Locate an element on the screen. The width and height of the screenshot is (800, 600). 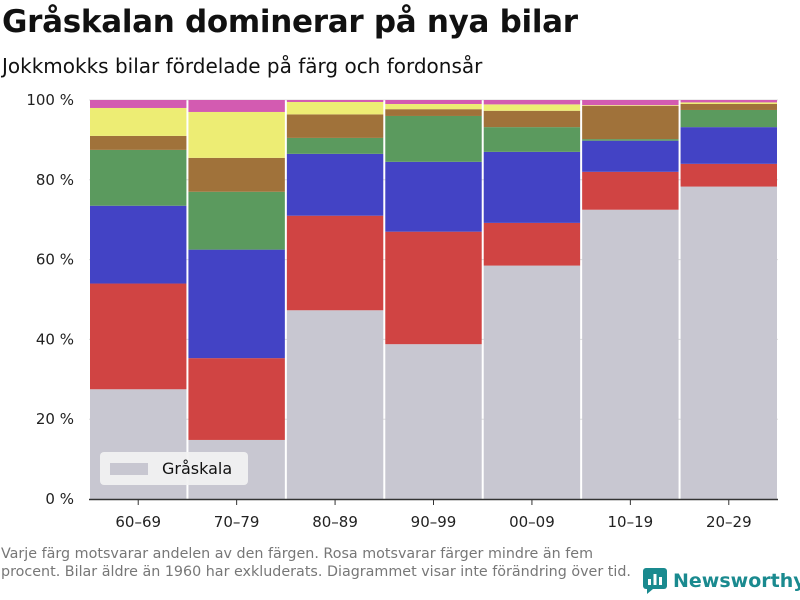
brand-name: Newsworthy is located at coordinates (736, 581).